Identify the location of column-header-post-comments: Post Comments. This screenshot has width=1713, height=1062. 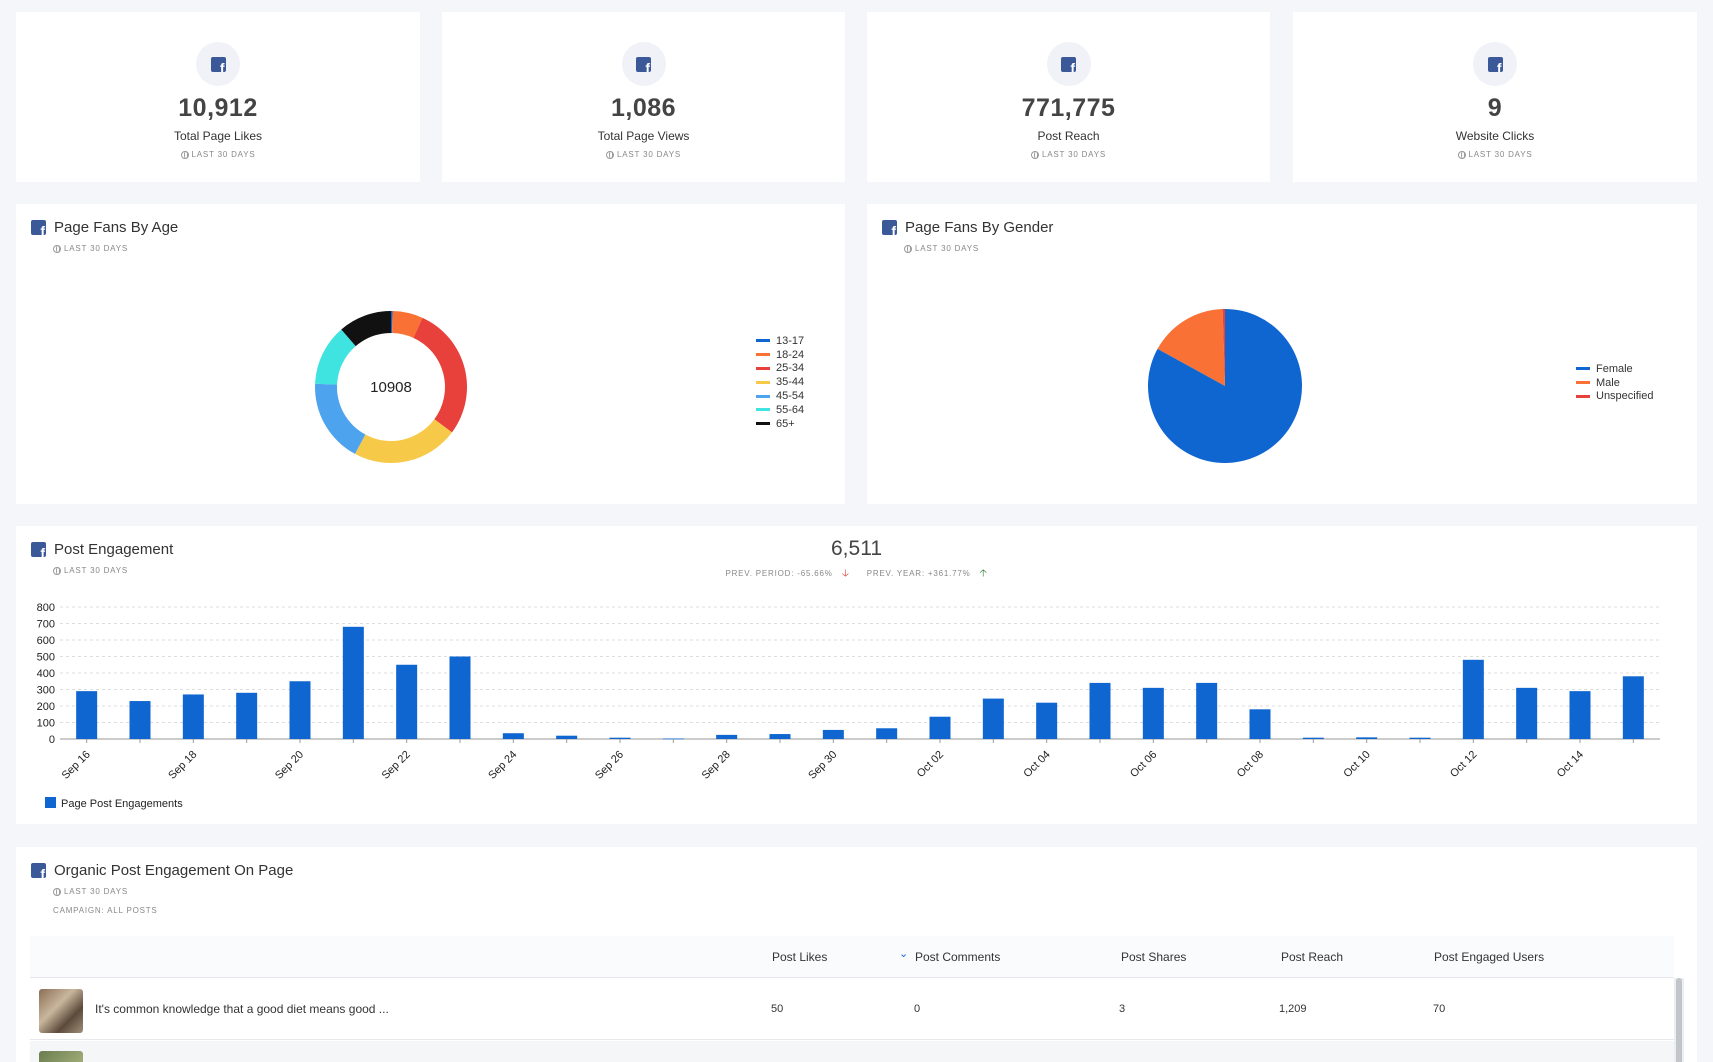
(958, 957).